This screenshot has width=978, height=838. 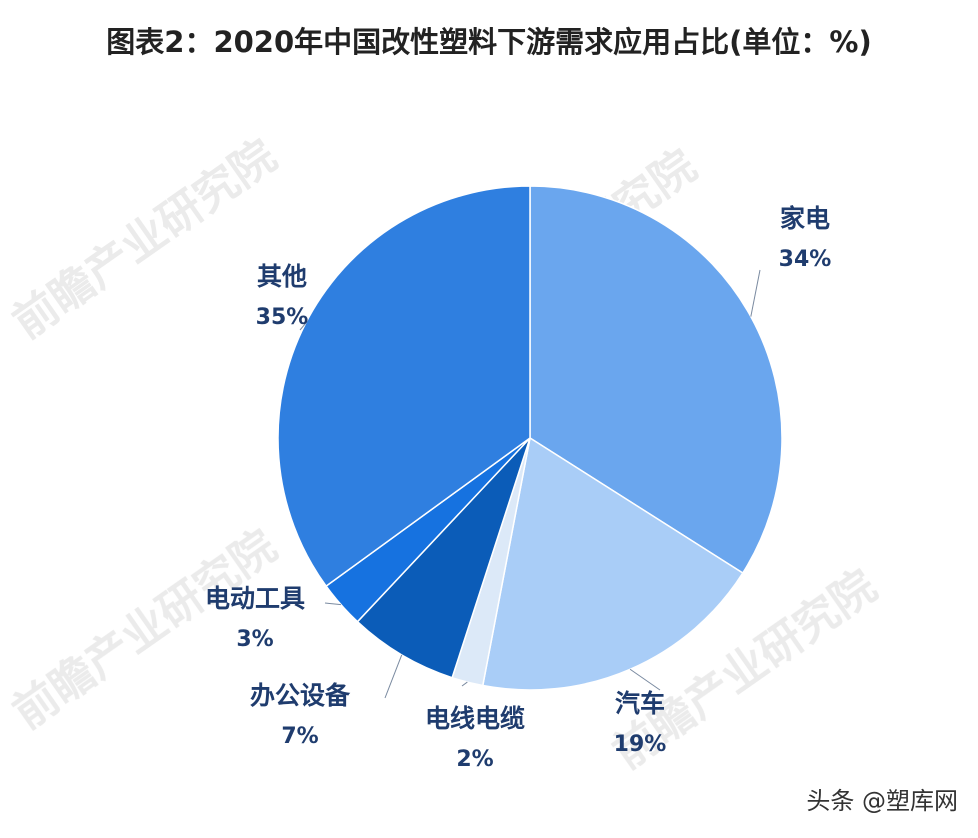 I want to click on category-label: 电线电缆, so click(x=475, y=718).